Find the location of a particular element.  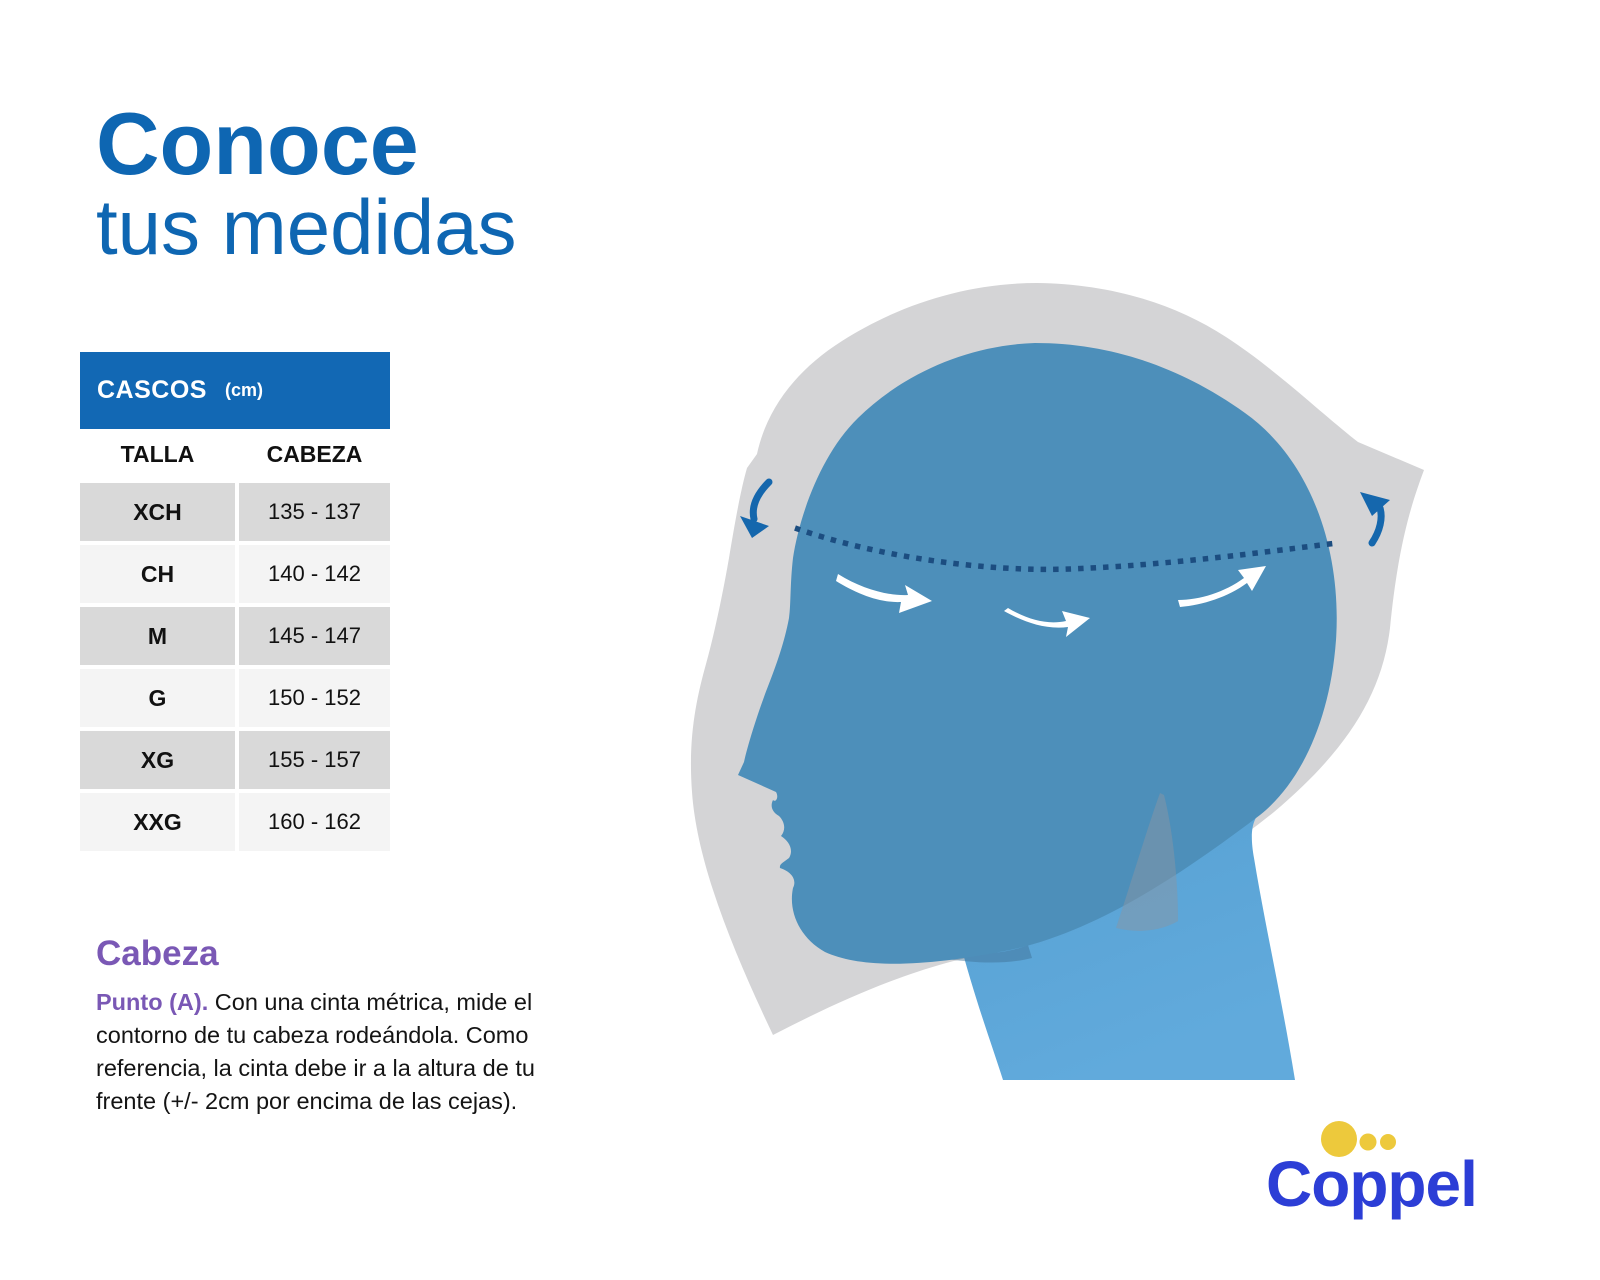

instruction-lead: Punto (A). is located at coordinates (152, 1002).